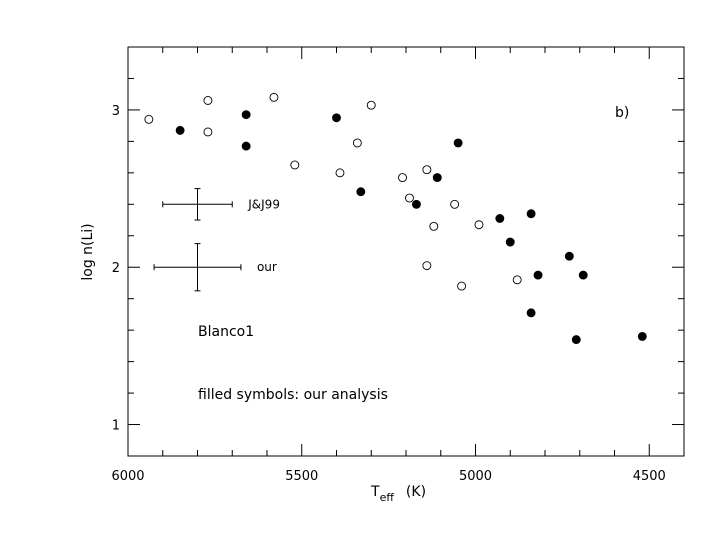 The width and height of the screenshot is (705, 545). I want to click on error-bar-label: our, so click(267, 267).